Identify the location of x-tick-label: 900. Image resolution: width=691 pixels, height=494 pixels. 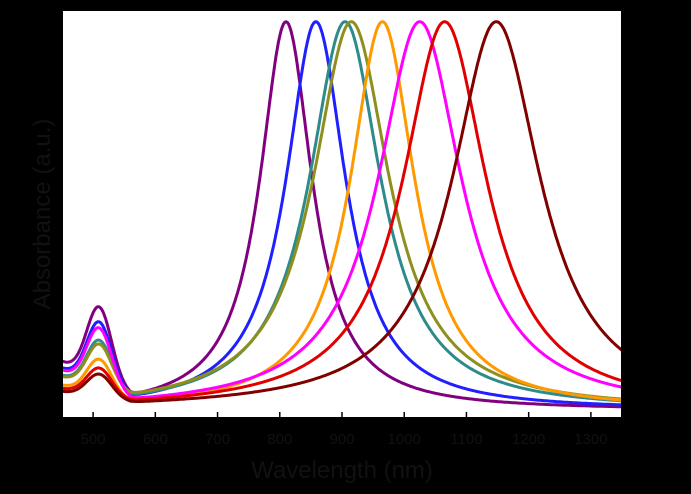
(341, 439).